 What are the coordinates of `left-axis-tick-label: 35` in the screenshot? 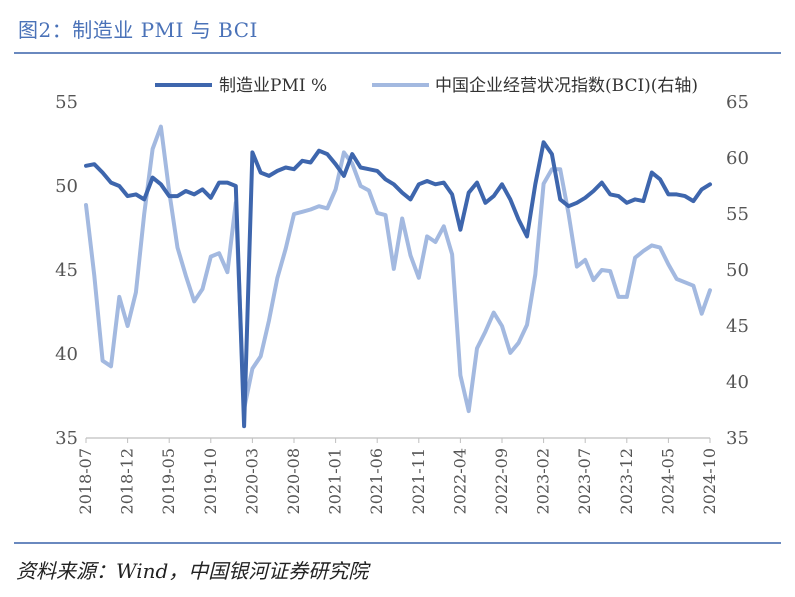 It's located at (66, 438).